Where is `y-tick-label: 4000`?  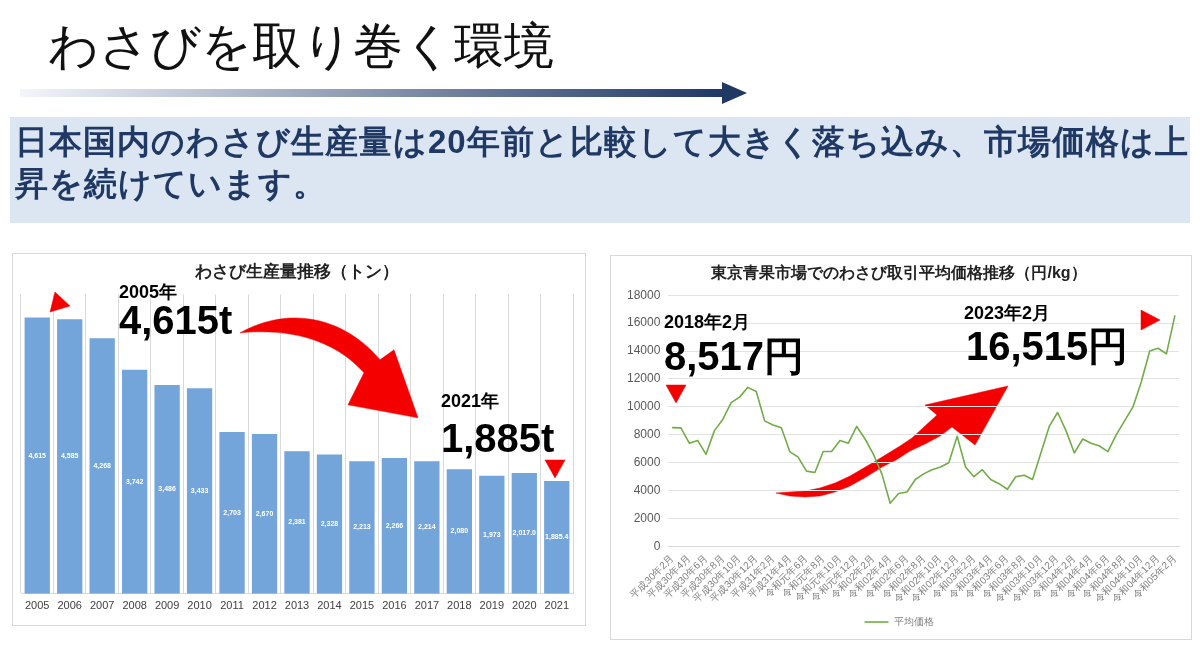
y-tick-label: 4000 is located at coordinates (647, 489).